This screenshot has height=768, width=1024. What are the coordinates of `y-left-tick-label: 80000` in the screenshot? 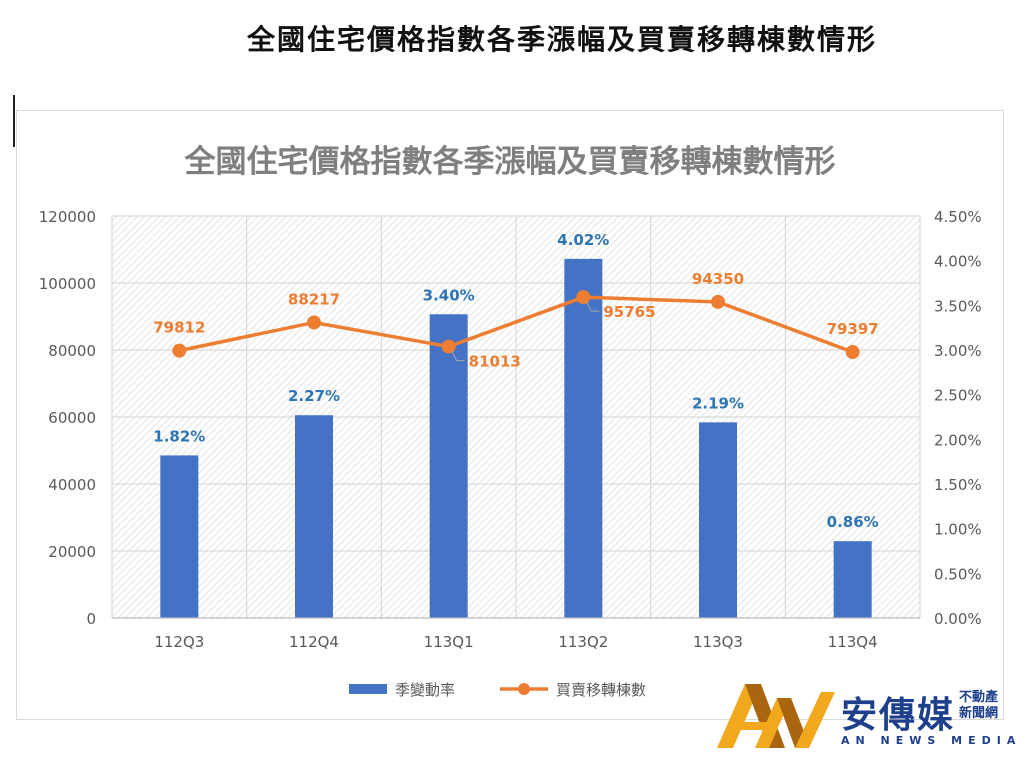 It's located at (72, 351).